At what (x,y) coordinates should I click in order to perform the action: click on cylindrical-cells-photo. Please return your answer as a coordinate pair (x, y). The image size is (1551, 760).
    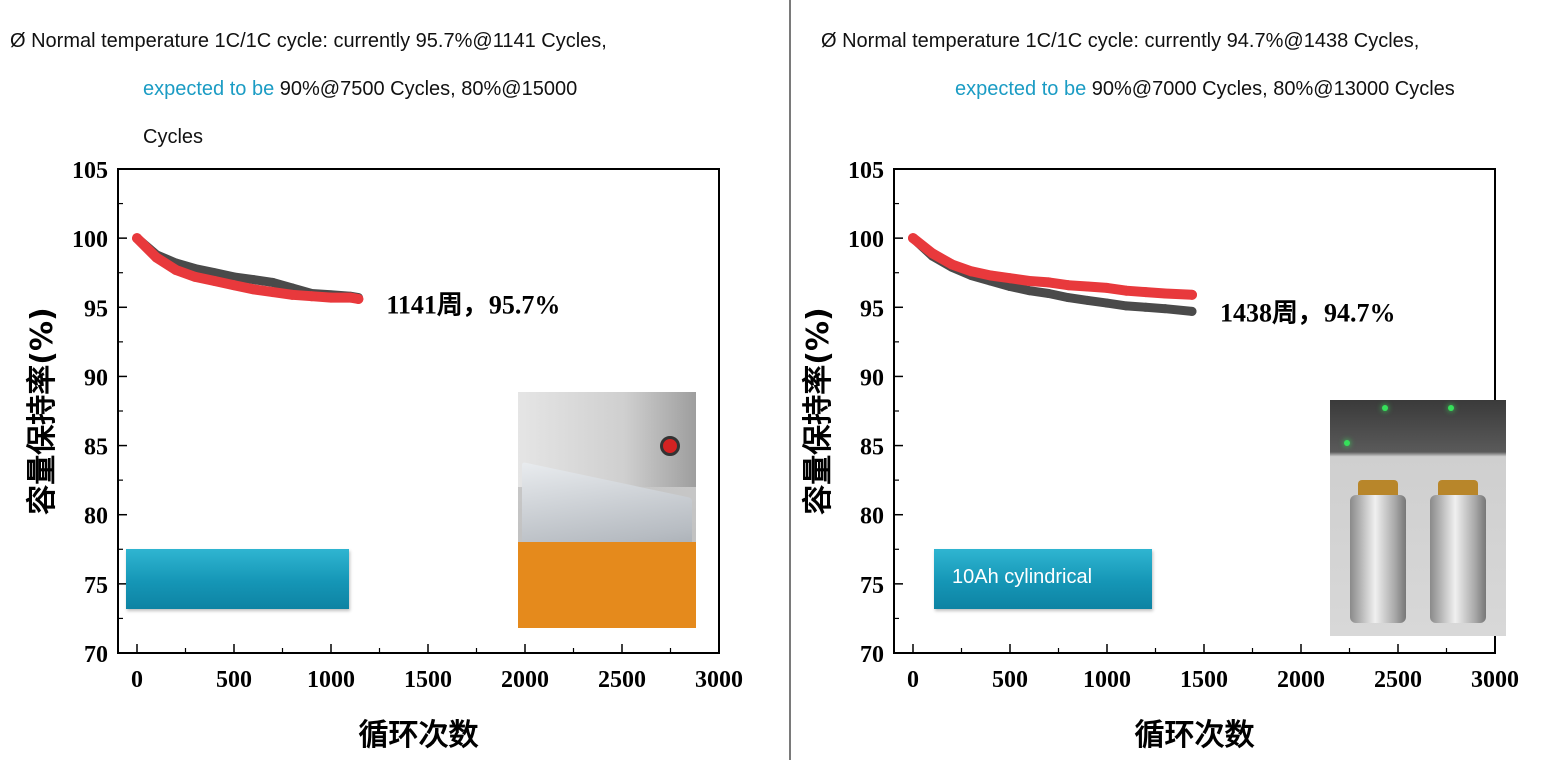
    Looking at the image, I should click on (1418, 518).